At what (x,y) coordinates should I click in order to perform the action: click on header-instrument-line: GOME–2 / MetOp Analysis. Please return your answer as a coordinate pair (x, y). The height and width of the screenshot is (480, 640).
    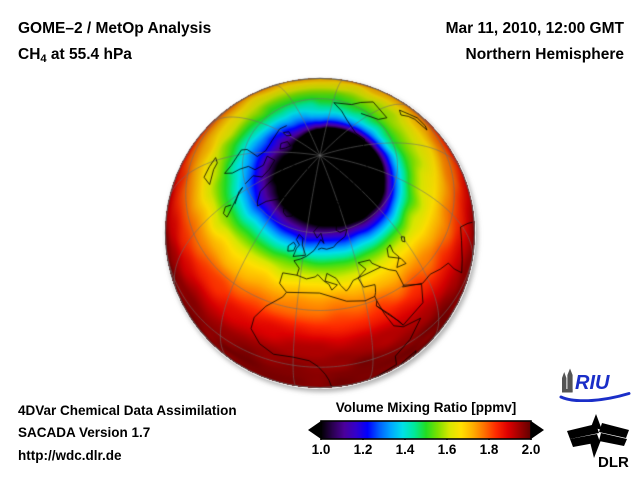
    Looking at the image, I should click on (115, 28).